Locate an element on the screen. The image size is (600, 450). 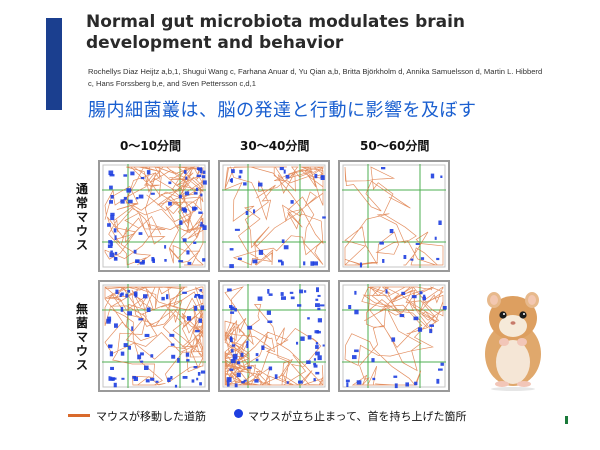
hamster-photo is located at coordinates (513, 341).